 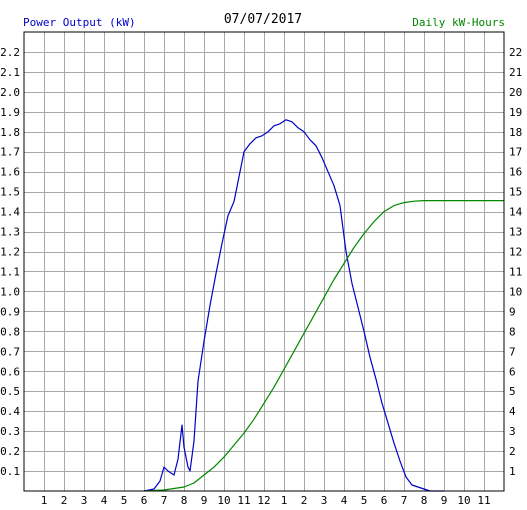 What do you see at coordinates (515, 112) in the screenshot?
I see `right-tick-label: 19` at bounding box center [515, 112].